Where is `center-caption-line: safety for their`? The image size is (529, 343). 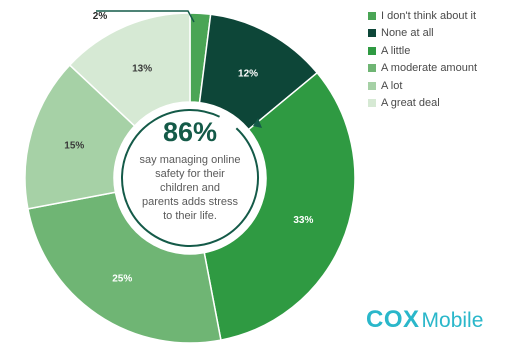 center-caption-line: safety for their is located at coordinates (190, 174).